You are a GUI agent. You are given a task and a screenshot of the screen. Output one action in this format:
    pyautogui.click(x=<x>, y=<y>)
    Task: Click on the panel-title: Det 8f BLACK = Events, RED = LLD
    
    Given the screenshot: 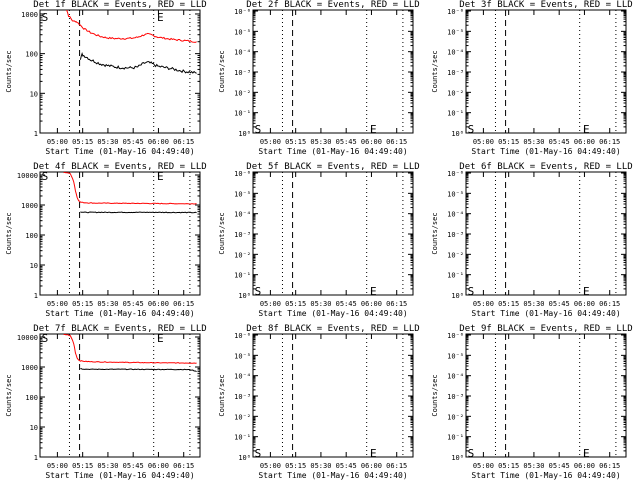 What is the action you would take?
    pyautogui.click(x=332, y=329)
    